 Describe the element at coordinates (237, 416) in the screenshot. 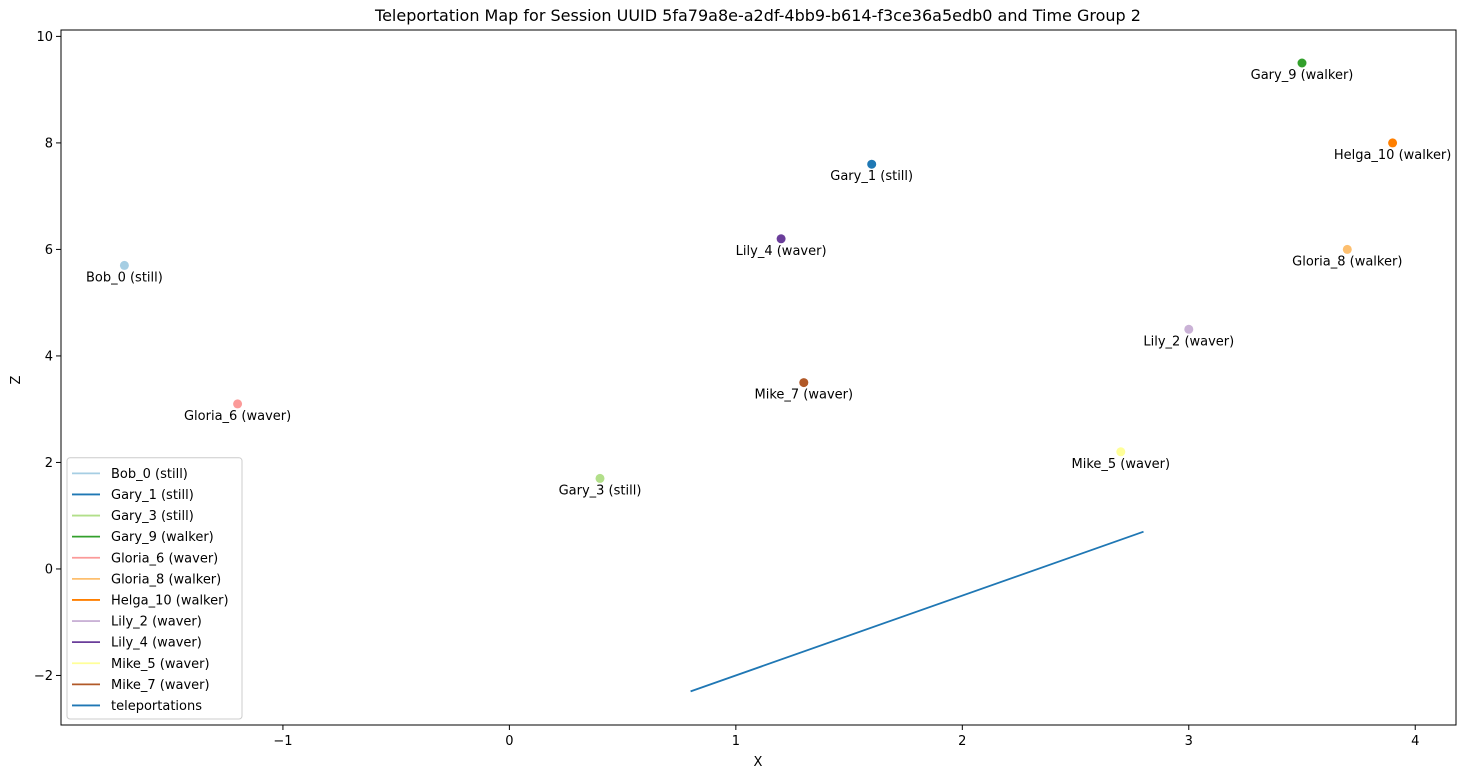

I see `point-label: Gloria_6 (waver)` at that location.